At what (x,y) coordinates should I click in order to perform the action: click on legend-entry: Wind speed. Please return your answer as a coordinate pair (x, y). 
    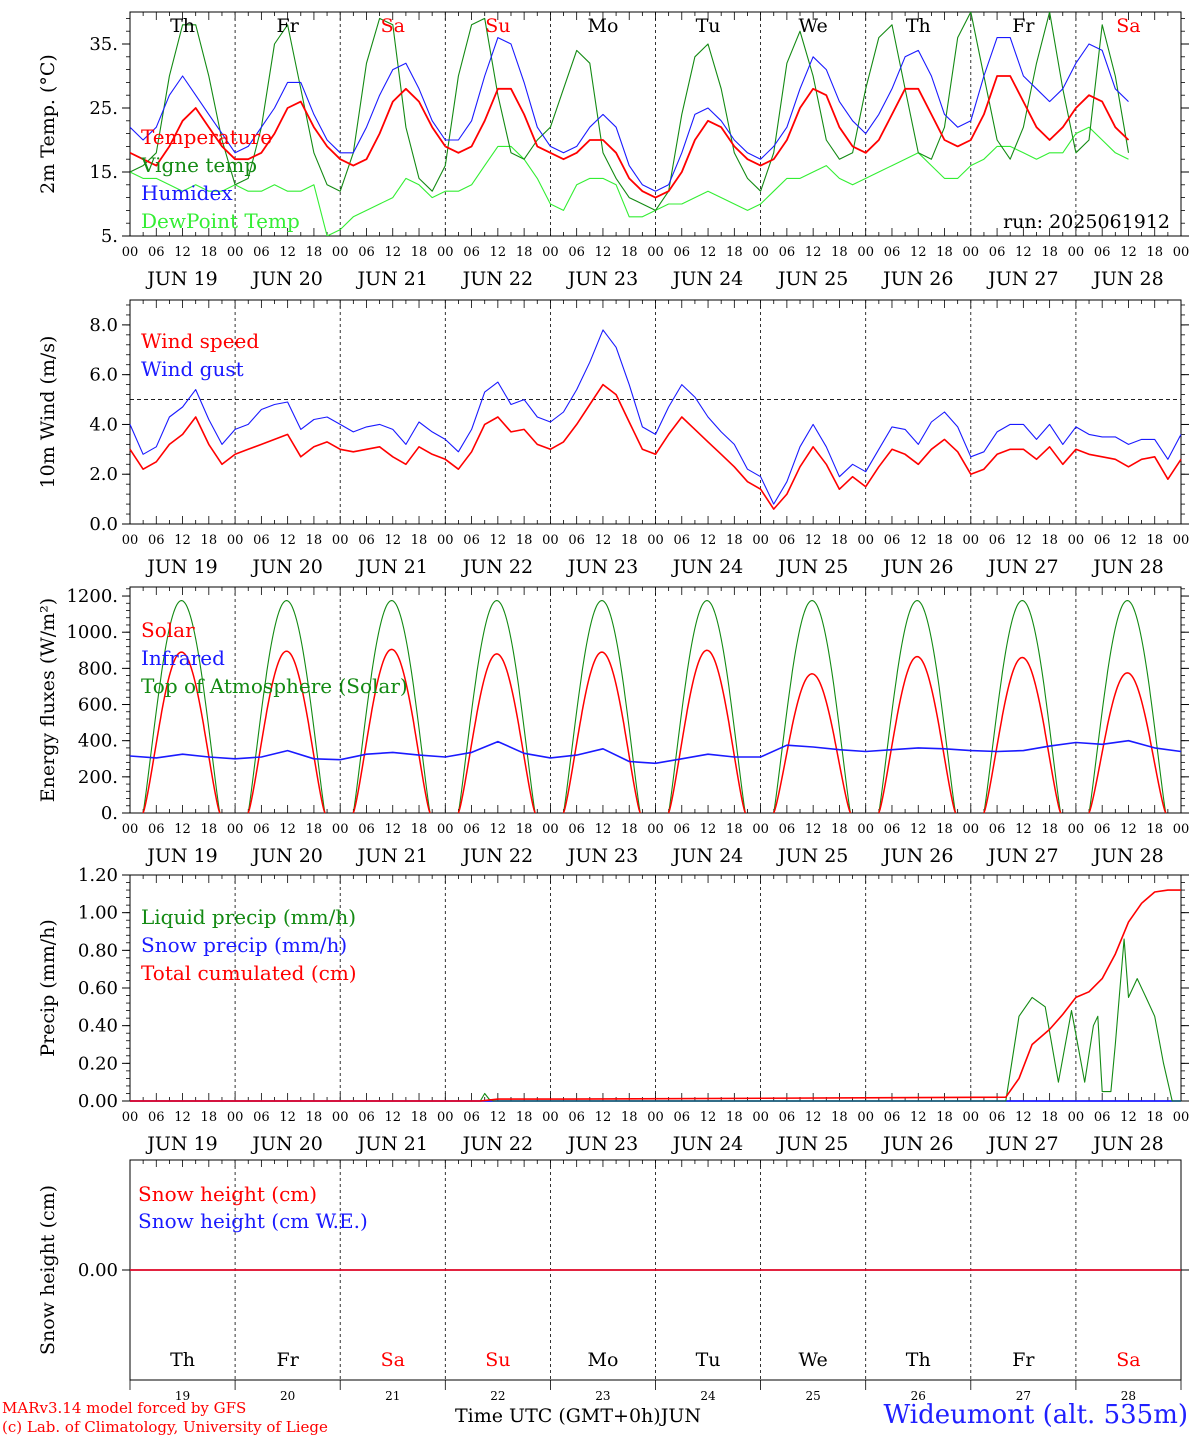
    Looking at the image, I should click on (200, 341).